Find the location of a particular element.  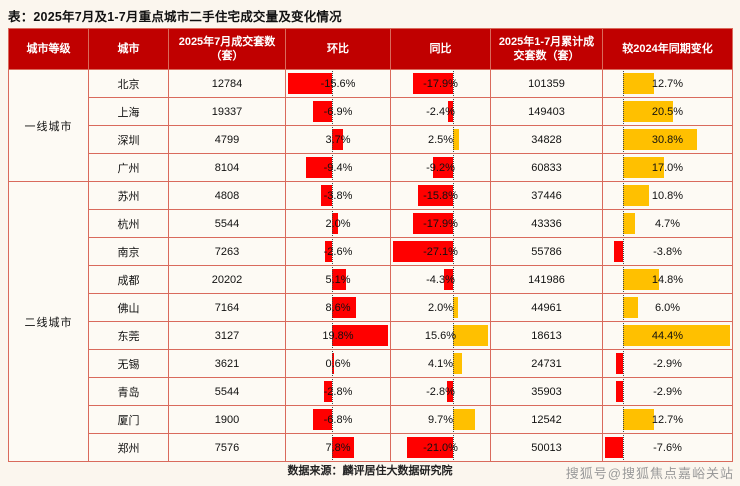

cum-units-cell: 60833 is located at coordinates (546, 167).